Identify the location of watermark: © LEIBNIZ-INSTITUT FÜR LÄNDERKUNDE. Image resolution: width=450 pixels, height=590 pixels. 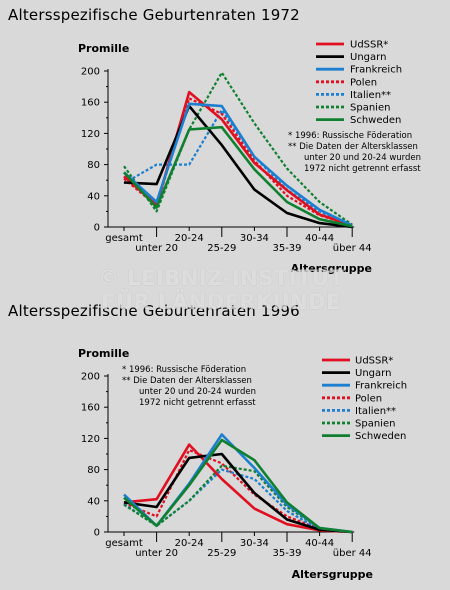
(221, 290).